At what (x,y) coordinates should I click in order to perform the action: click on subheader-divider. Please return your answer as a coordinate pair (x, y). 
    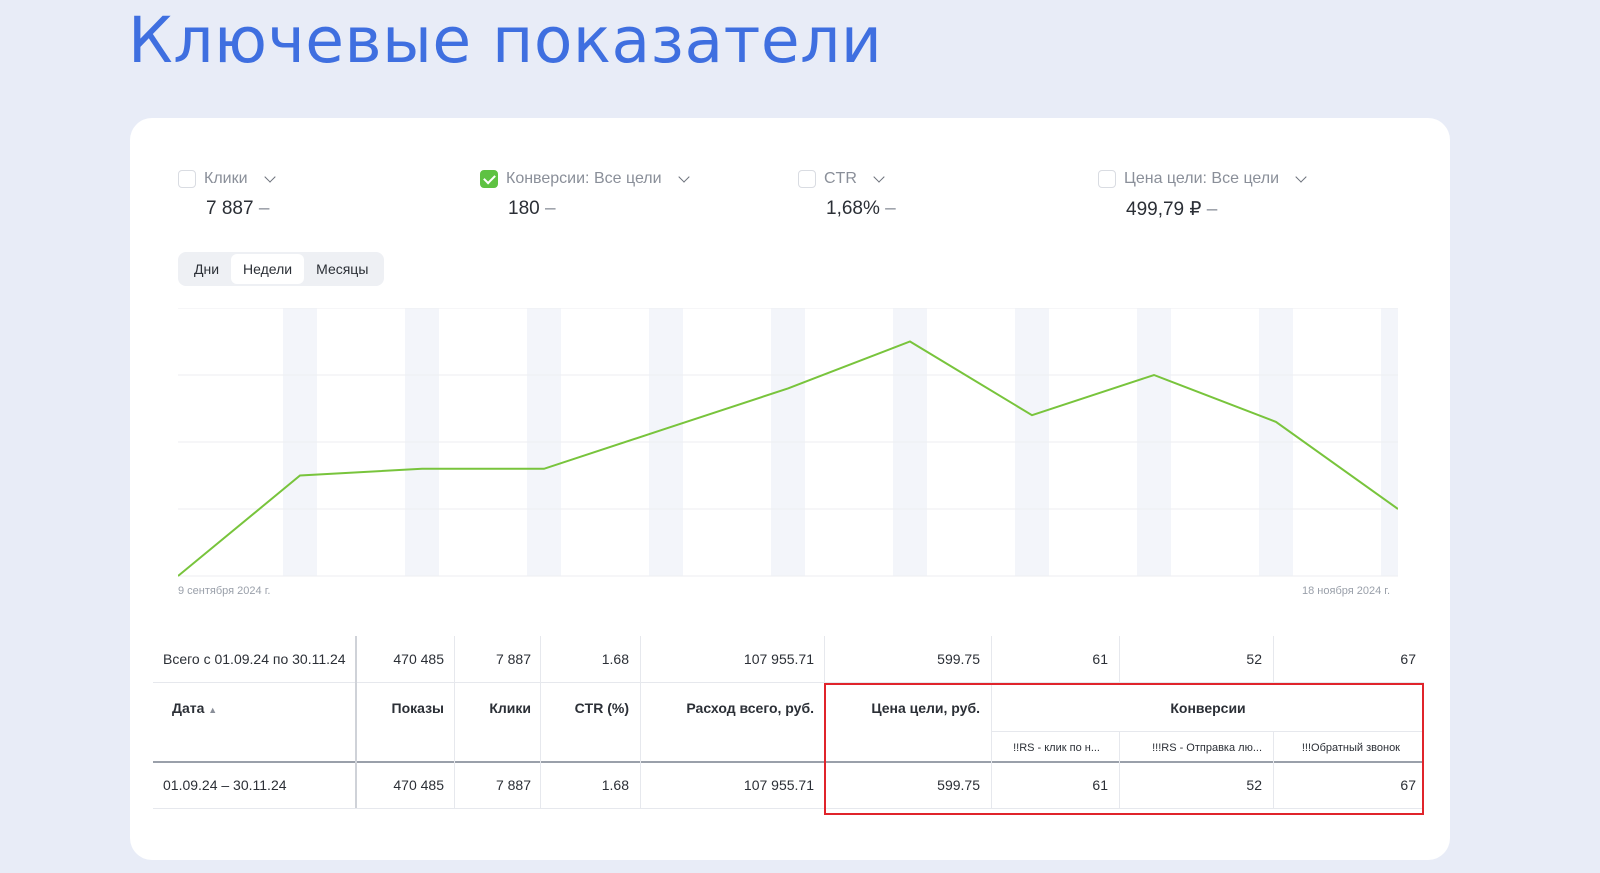
    Looking at the image, I should click on (1208, 731).